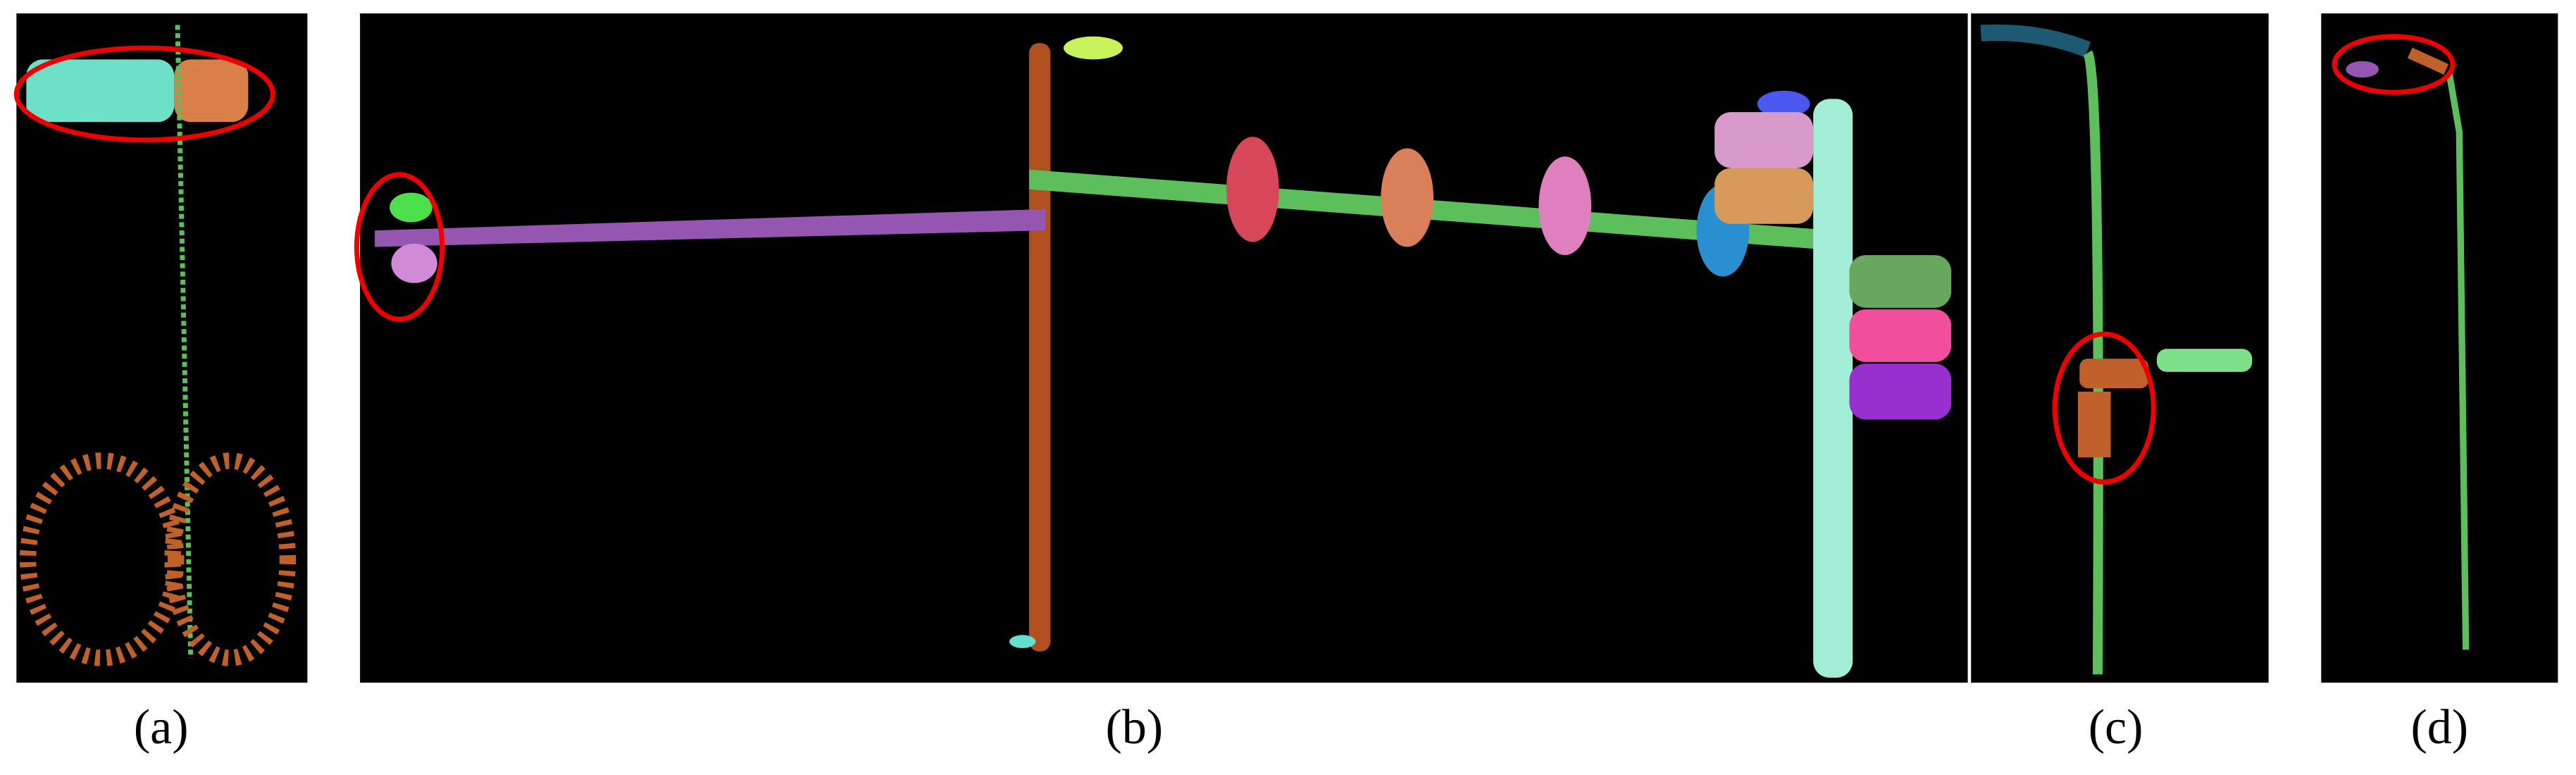 This screenshot has width=2576, height=775. Describe the element at coordinates (2116, 728) in the screenshot. I see `panel-label: (c)` at that location.